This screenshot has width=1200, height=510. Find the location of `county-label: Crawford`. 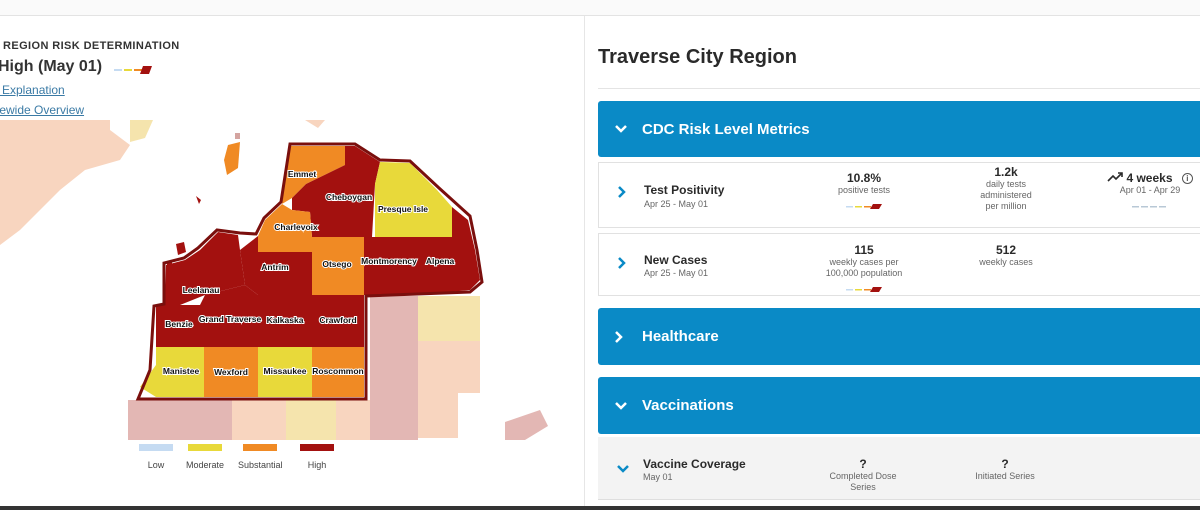

county-label: Crawford is located at coordinates (337, 320).